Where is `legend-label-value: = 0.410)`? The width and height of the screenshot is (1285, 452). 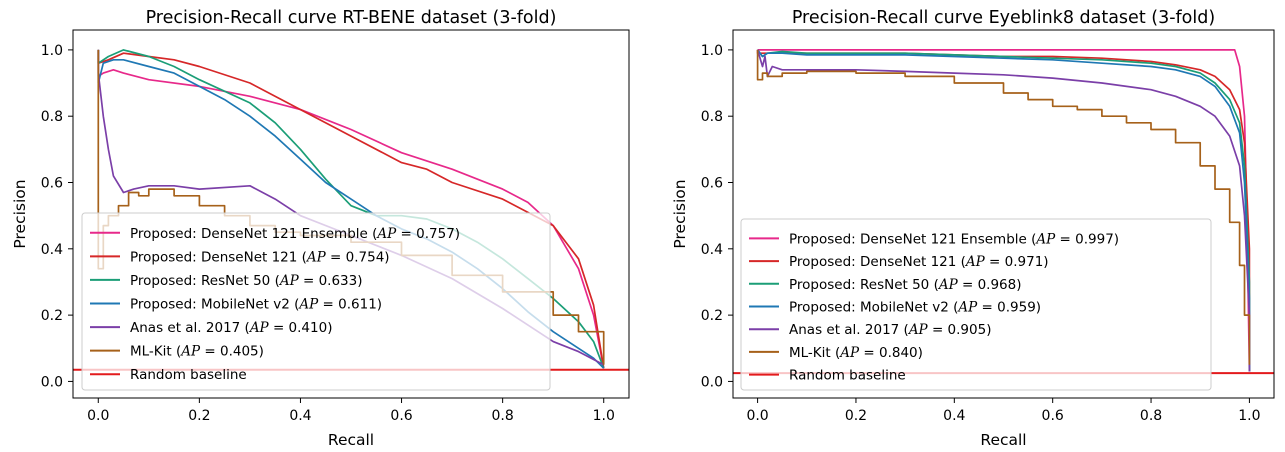 legend-label-value: = 0.410) is located at coordinates (301, 328).